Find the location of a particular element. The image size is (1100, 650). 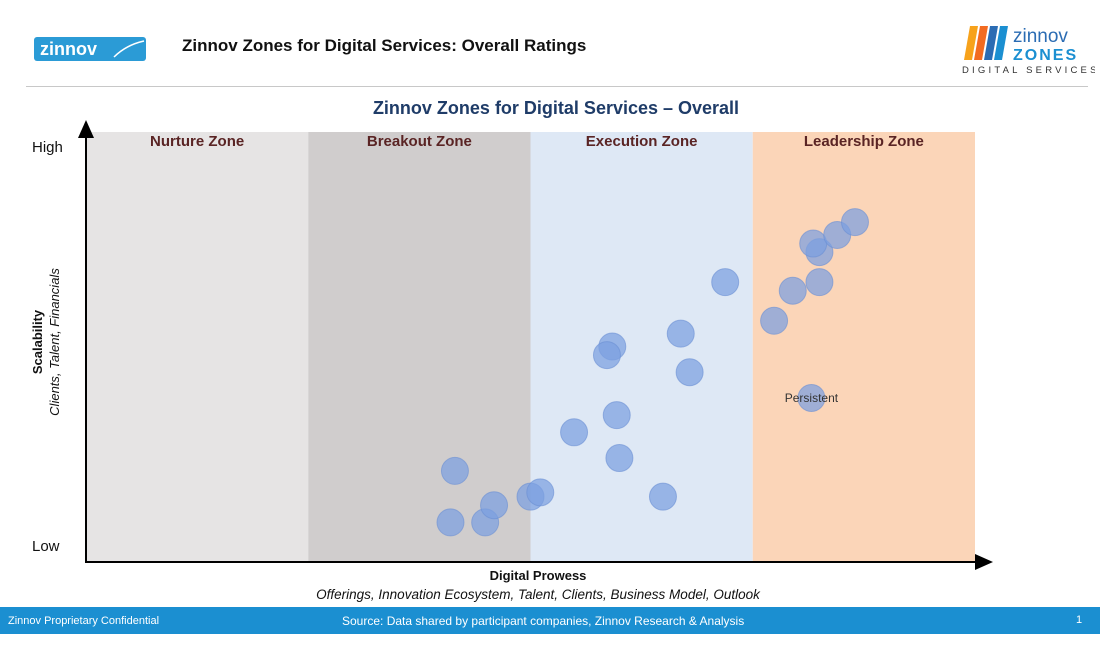

logo-word-zones: ZONES is located at coordinates (1045, 55).